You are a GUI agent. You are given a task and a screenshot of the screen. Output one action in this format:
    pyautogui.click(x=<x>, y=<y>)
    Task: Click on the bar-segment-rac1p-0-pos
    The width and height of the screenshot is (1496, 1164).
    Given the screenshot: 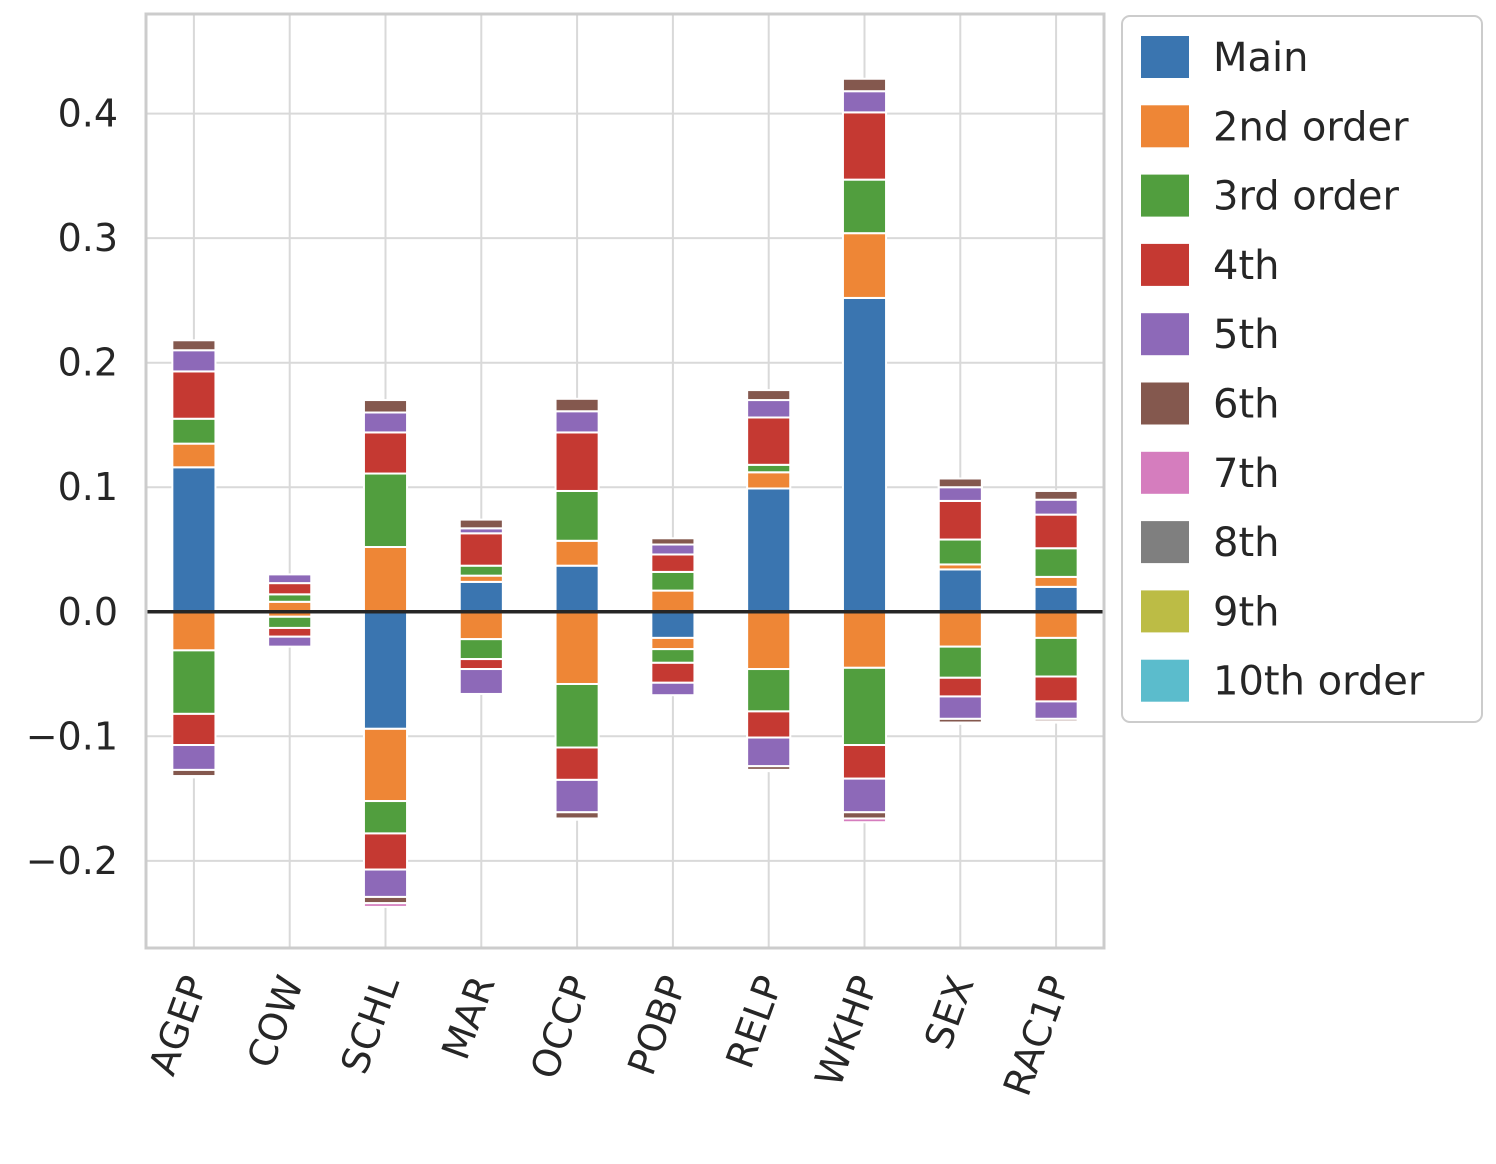 What is the action you would take?
    pyautogui.click(x=1056, y=599)
    